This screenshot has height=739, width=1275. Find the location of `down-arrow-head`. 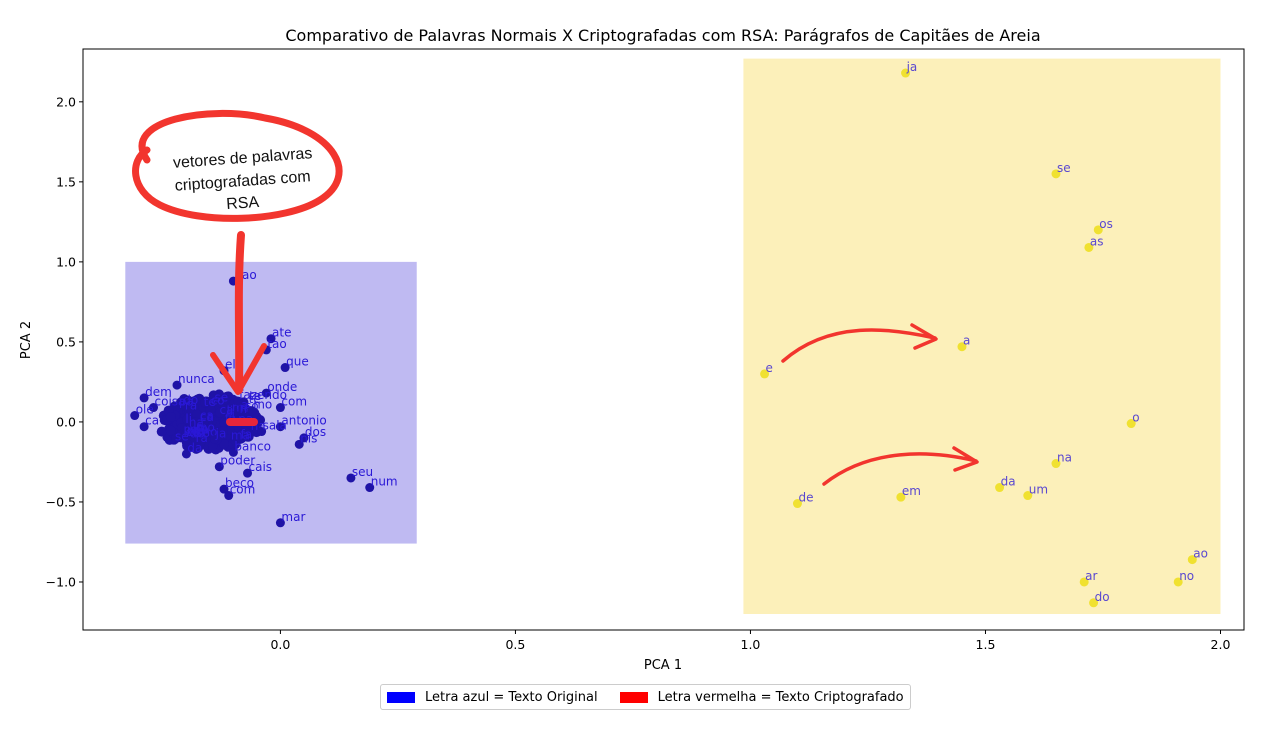

down-arrow-head is located at coordinates (238, 369).